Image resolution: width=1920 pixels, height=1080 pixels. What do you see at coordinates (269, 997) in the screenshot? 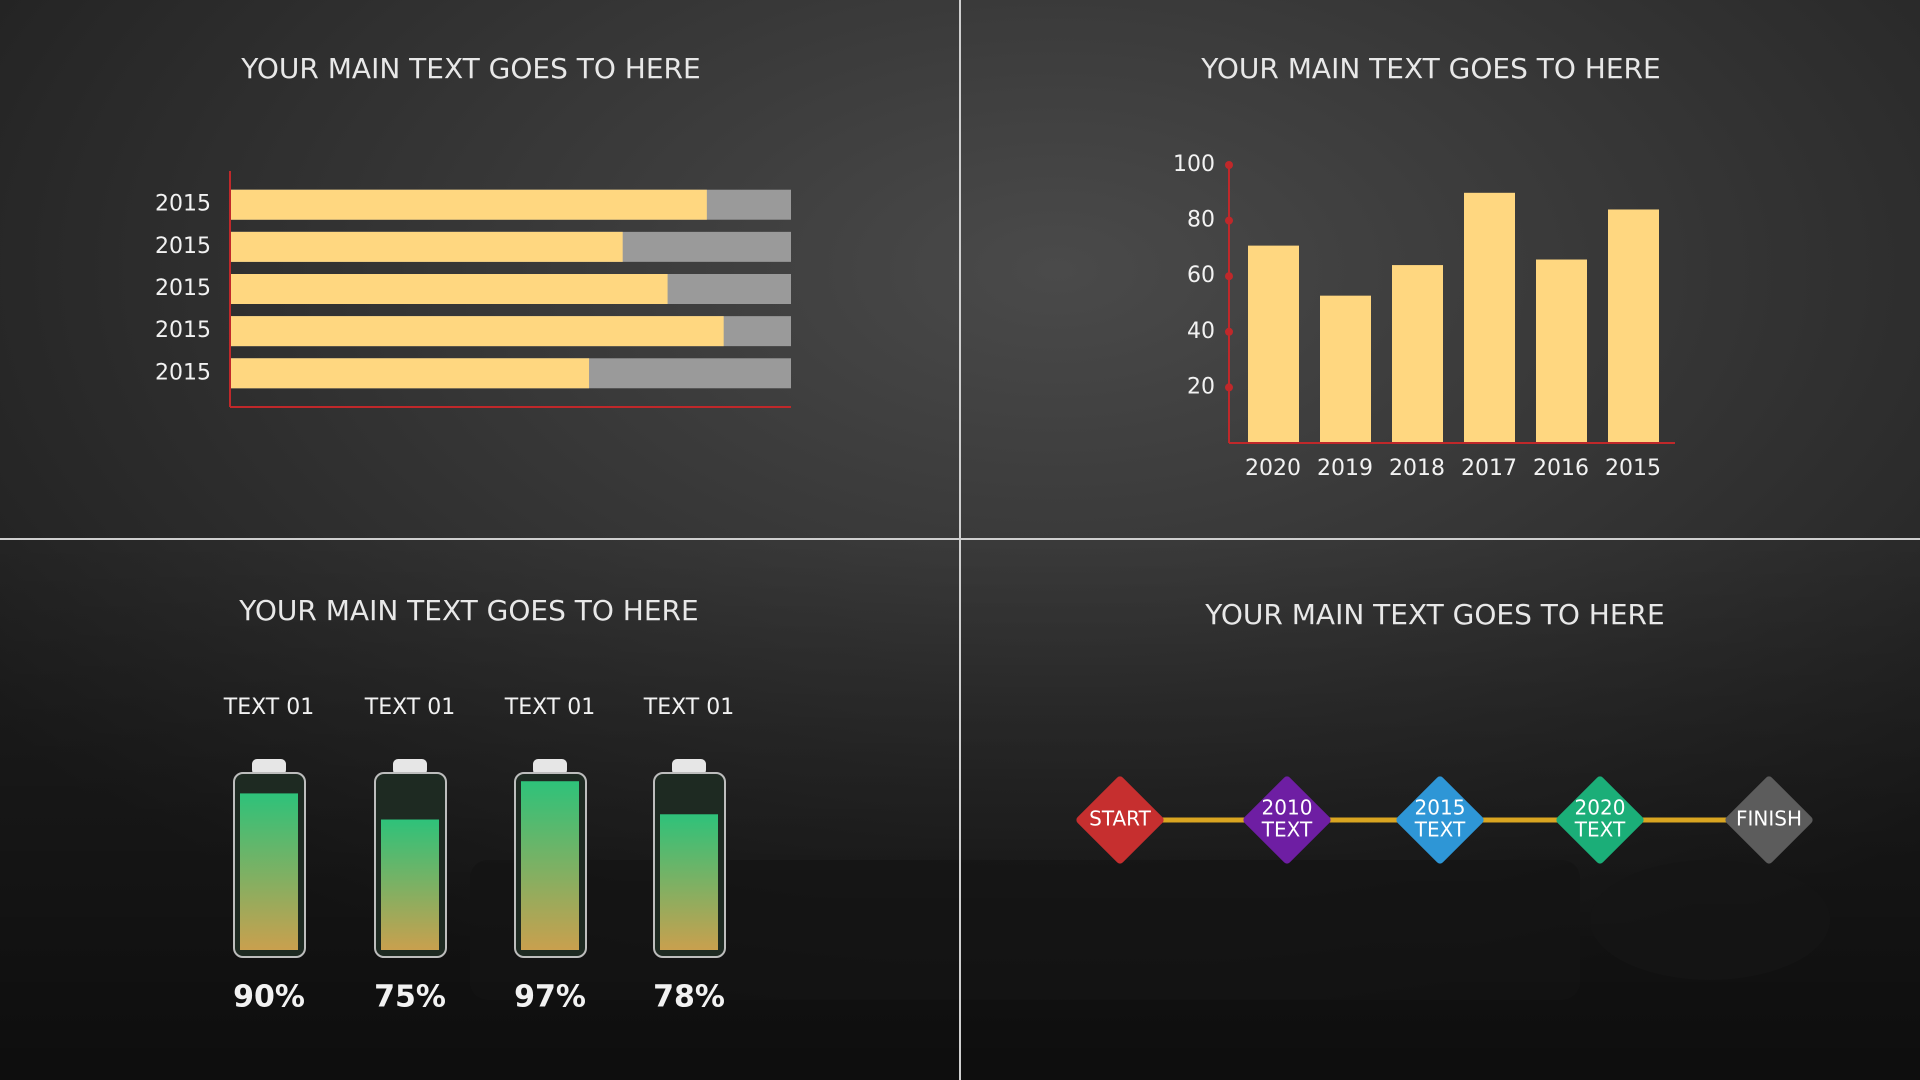
I see `value-label: 90%` at bounding box center [269, 997].